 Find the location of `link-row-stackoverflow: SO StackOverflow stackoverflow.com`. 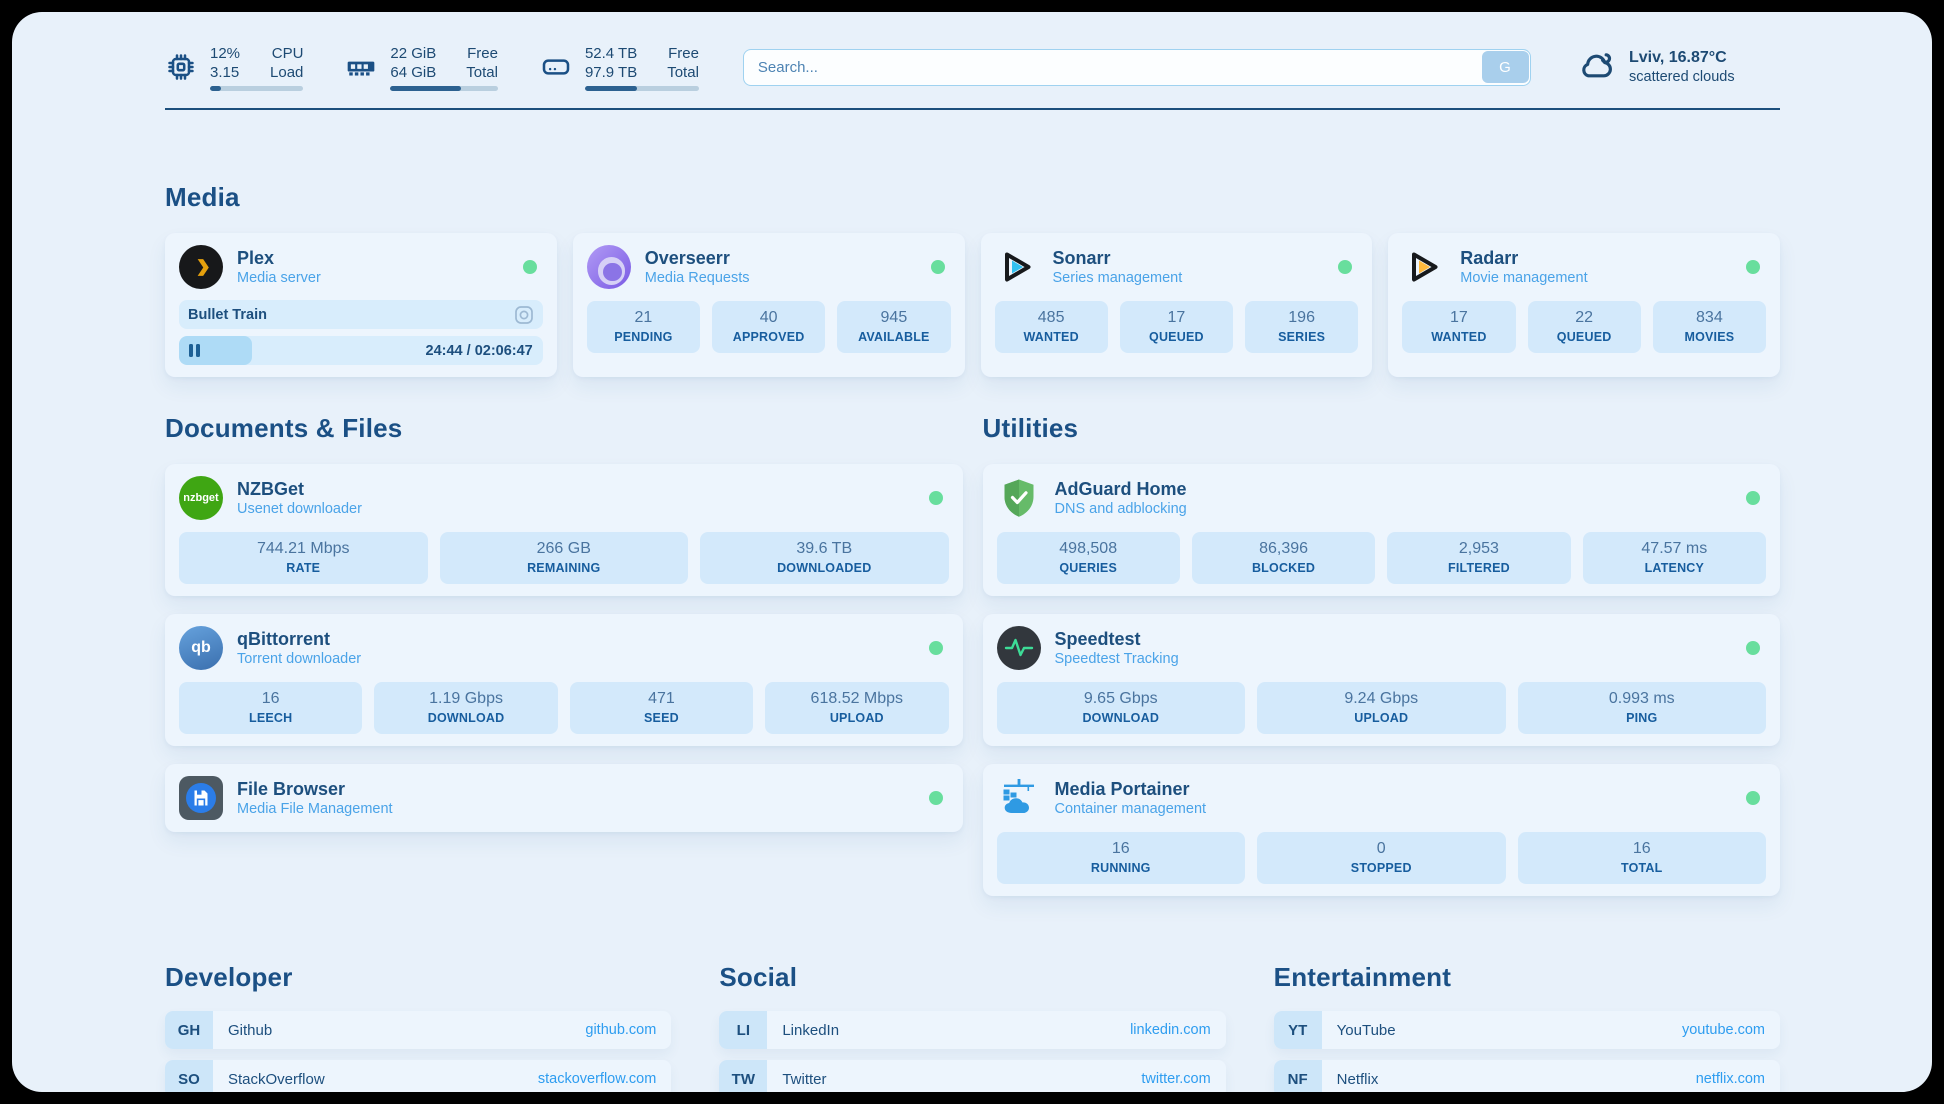

link-row-stackoverflow: SO StackOverflow stackoverflow.com is located at coordinates (418, 1076).